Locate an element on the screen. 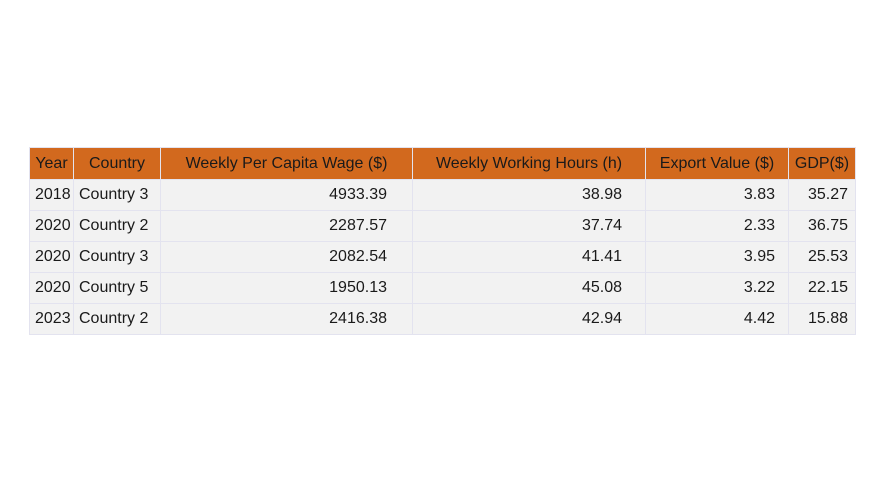  cell-working-hours: 38.98 is located at coordinates (529, 195).